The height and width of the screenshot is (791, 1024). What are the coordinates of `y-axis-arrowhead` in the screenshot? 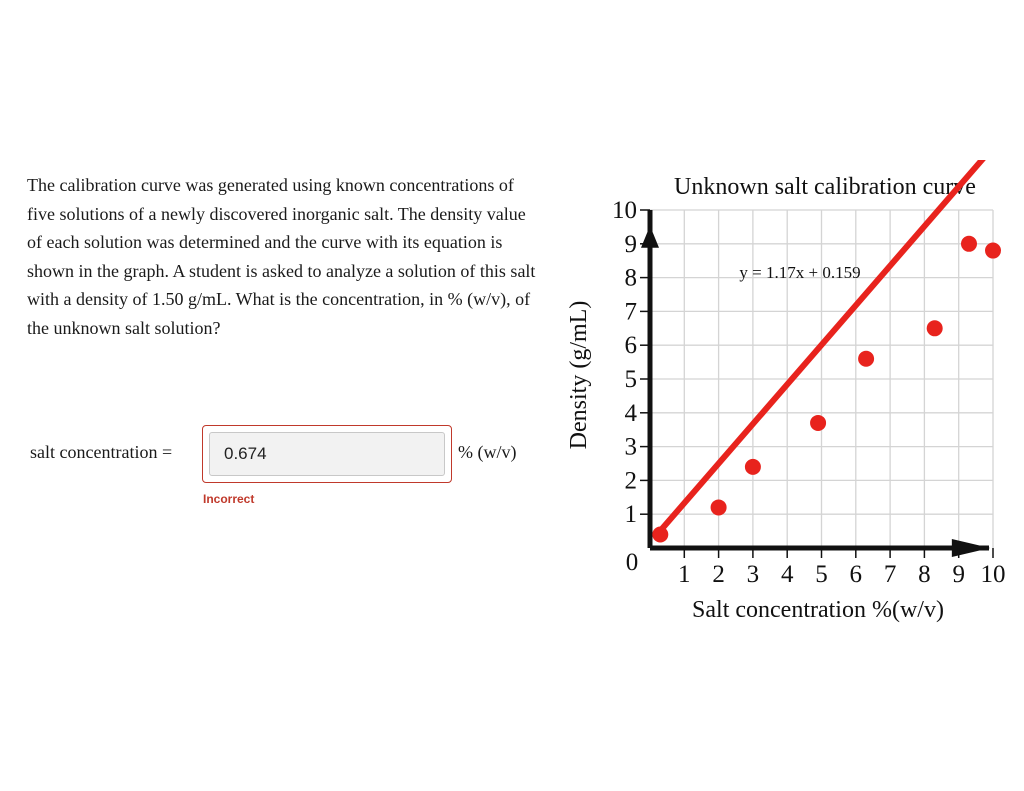 It's located at (650, 236).